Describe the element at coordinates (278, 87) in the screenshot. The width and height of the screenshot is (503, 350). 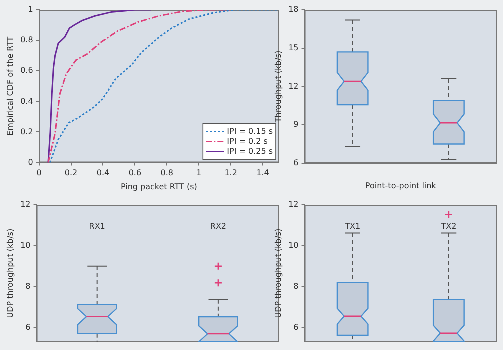
I see `y-axis-title: Throughput (kb/s)` at that location.